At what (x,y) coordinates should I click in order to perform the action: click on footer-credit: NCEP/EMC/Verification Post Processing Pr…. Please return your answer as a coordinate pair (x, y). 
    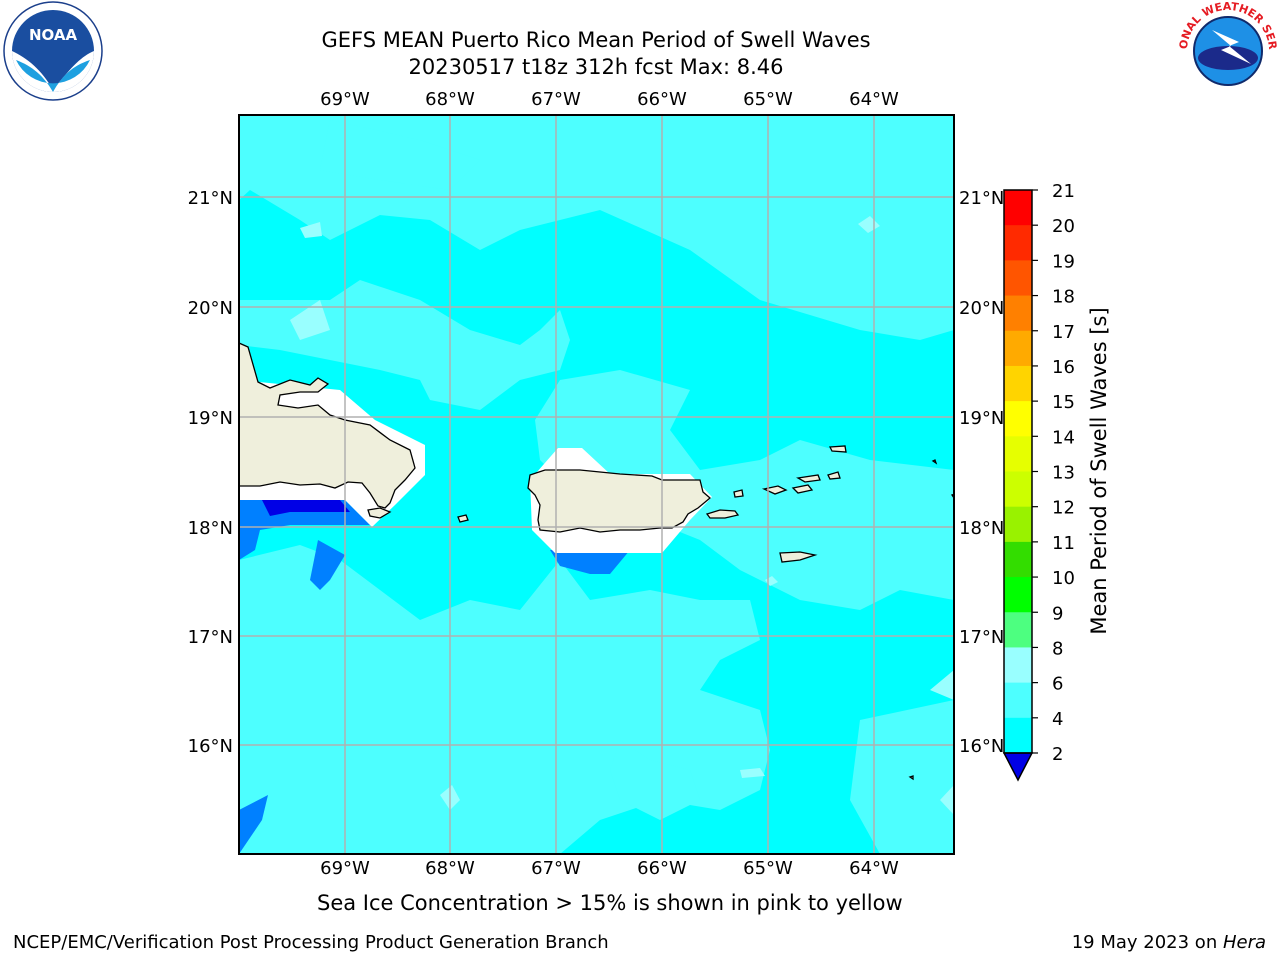
    Looking at the image, I should click on (311, 942).